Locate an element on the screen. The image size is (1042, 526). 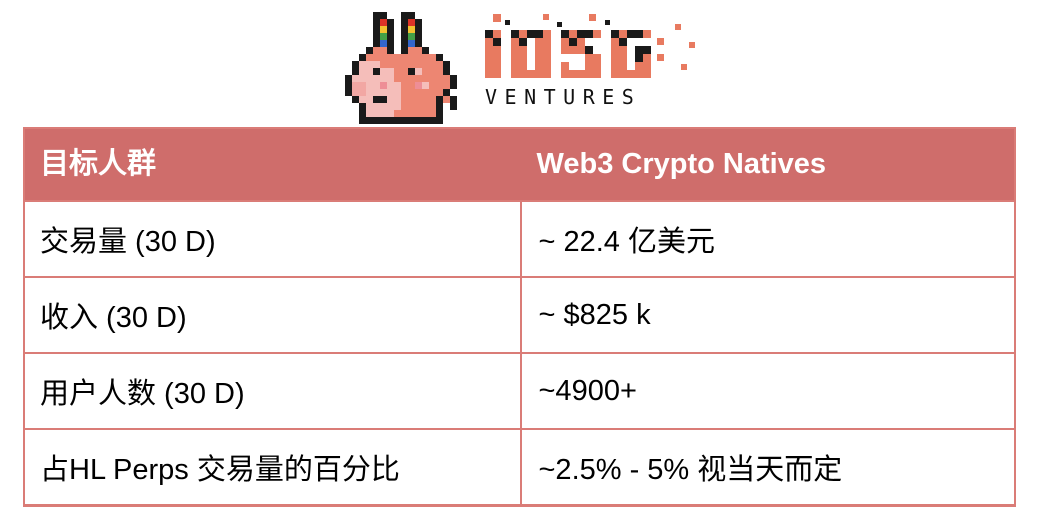
row-value-cell: ~2.5% - 5% 视当天而定 is located at coordinates (767, 467).